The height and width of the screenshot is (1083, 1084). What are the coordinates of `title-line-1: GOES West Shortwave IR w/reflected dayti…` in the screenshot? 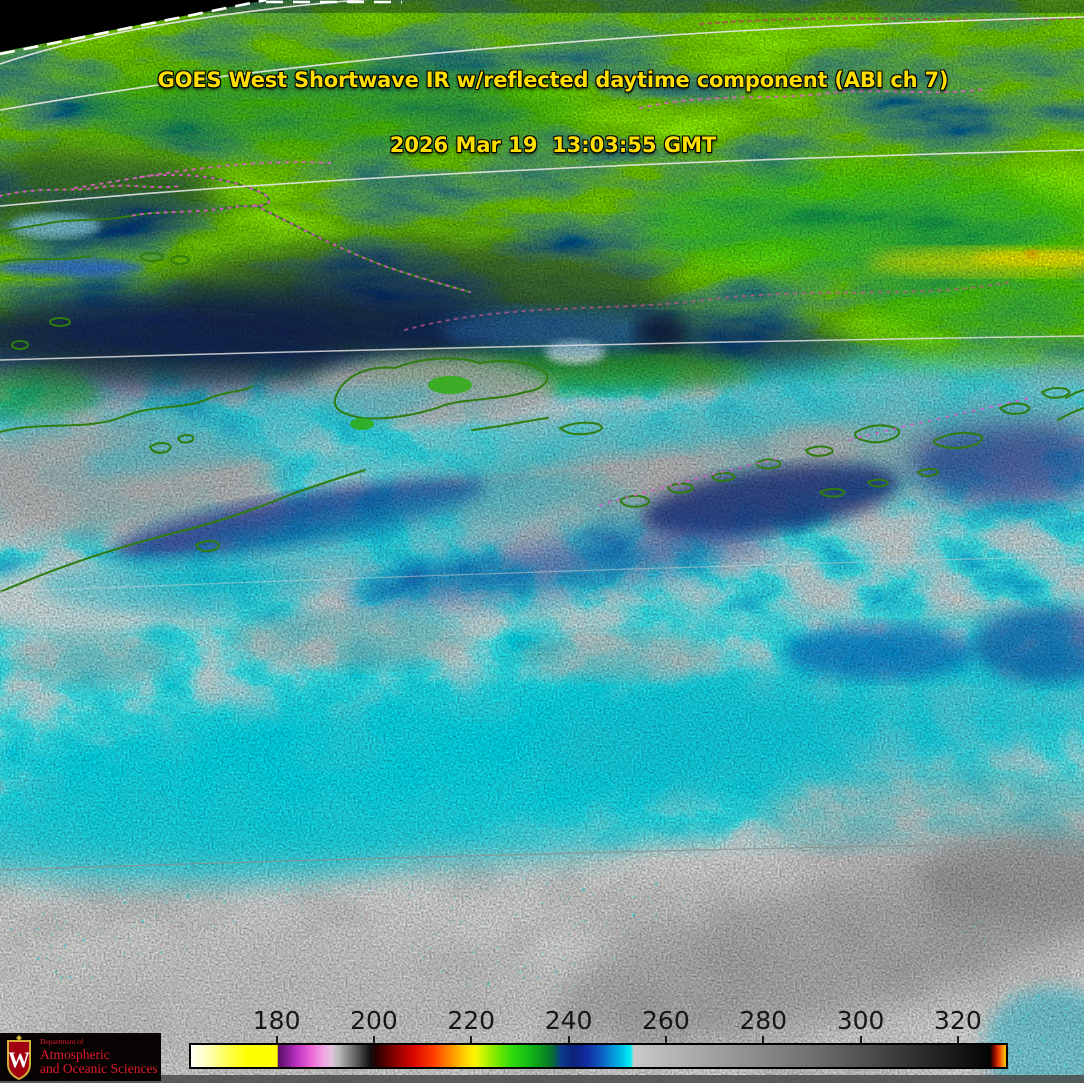 It's located at (553, 80).